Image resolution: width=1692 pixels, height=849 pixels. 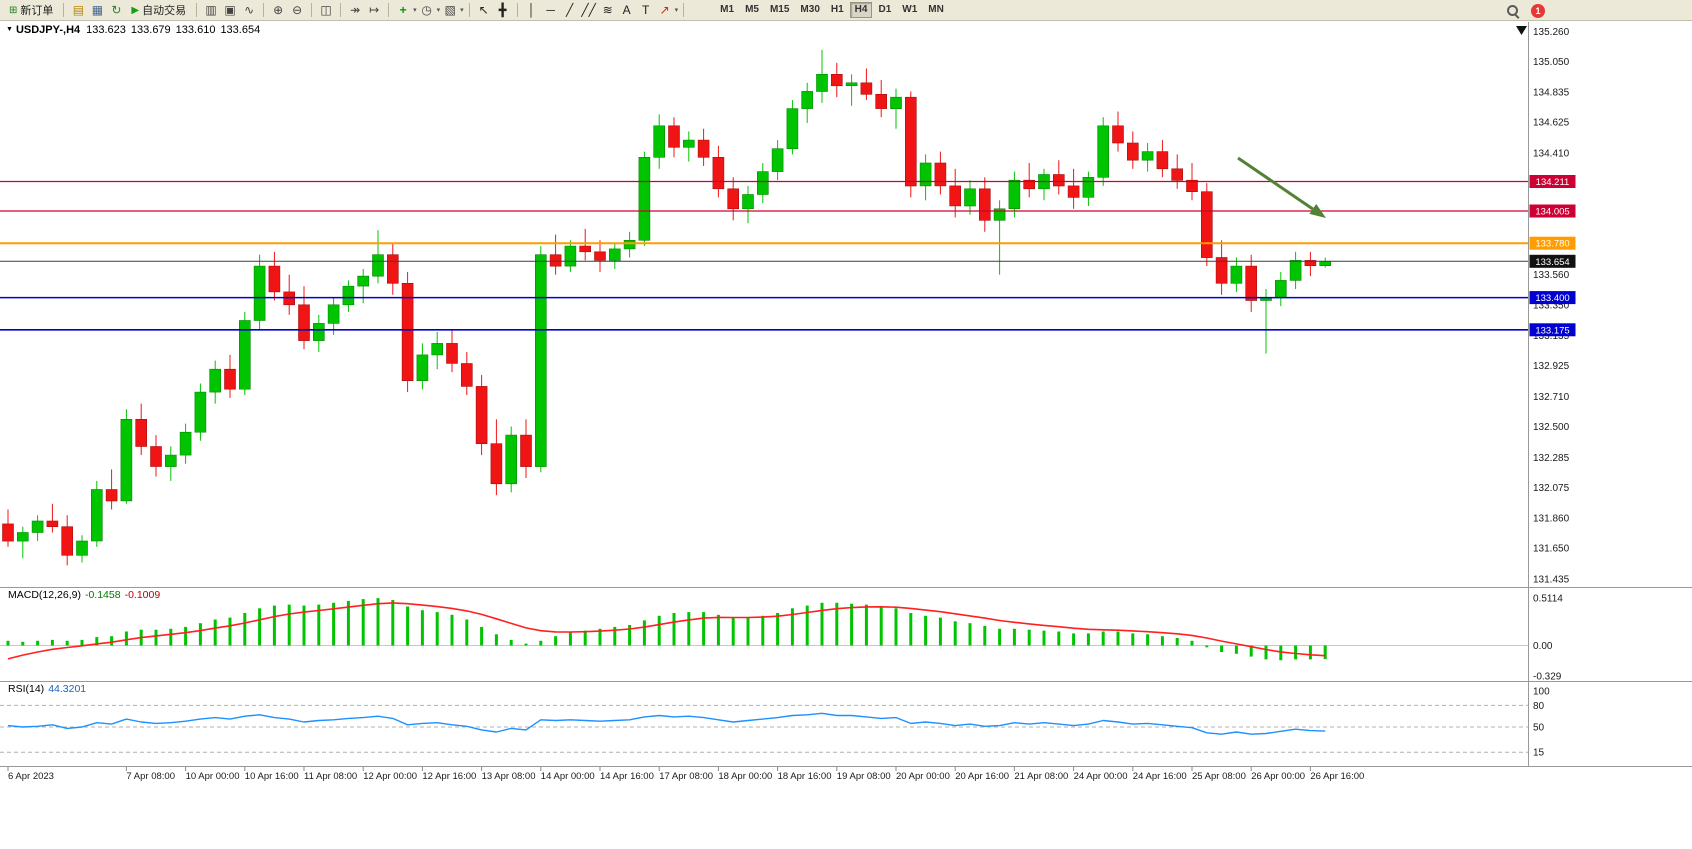 I want to click on svg-text: 17 Apr 08:00, so click(x=686, y=776).